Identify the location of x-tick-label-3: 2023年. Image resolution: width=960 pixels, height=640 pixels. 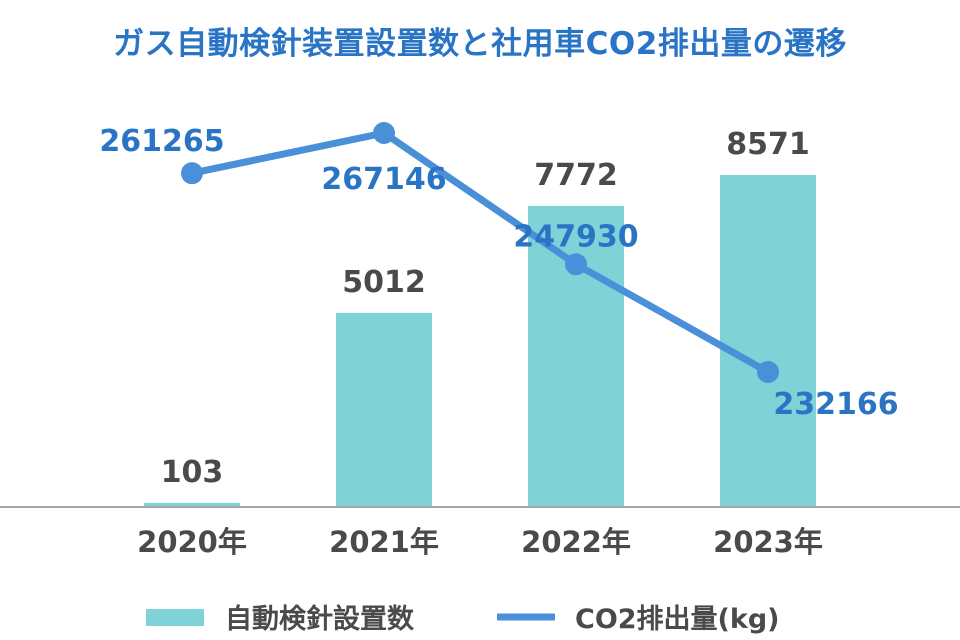
(768, 542).